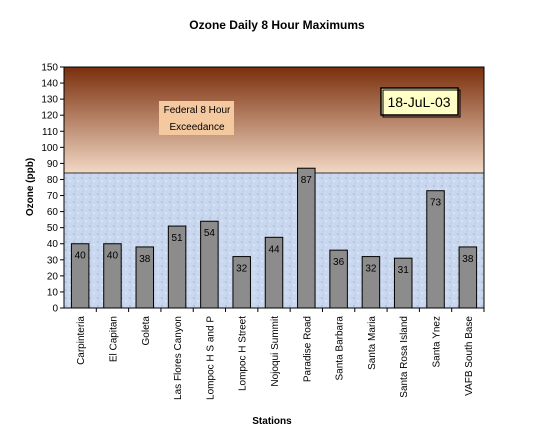 This screenshot has height=448, width=554. What do you see at coordinates (437, 342) in the screenshot?
I see `x-tick-label: Santa Ynez` at bounding box center [437, 342].